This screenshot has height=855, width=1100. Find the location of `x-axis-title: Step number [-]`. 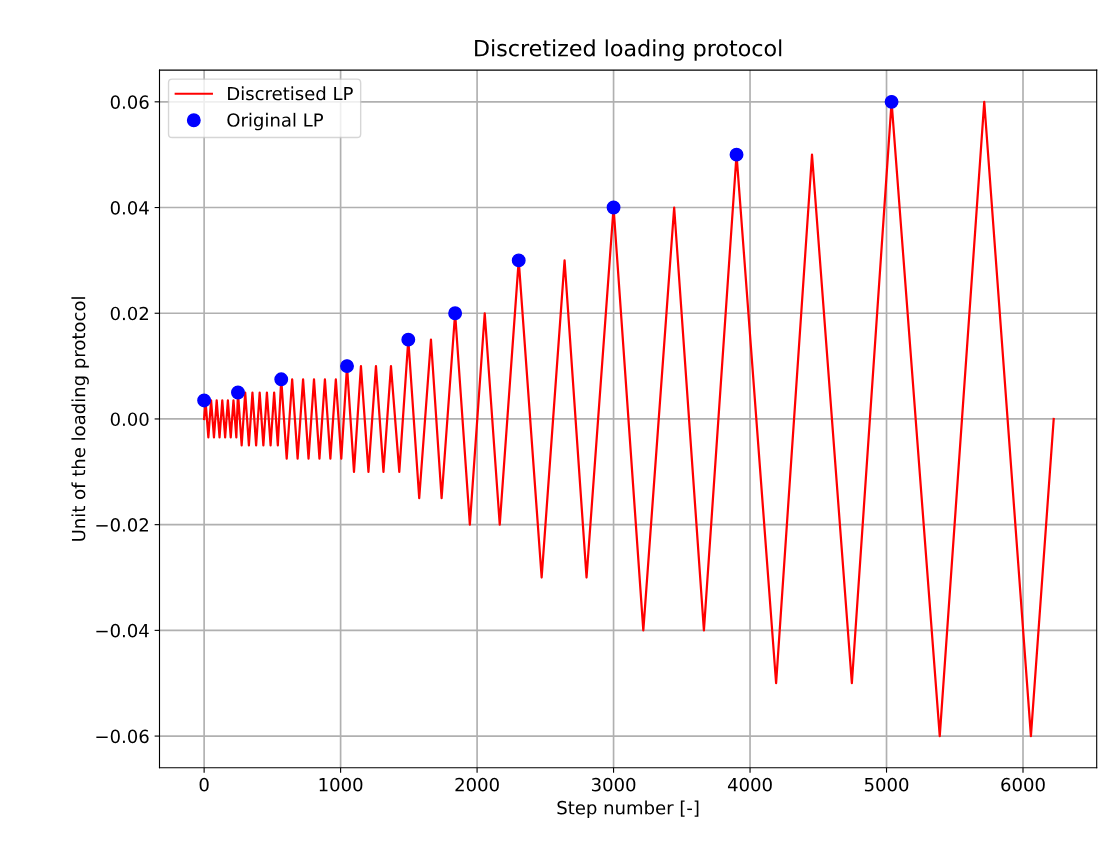

x-axis-title: Step number [-] is located at coordinates (628, 809).